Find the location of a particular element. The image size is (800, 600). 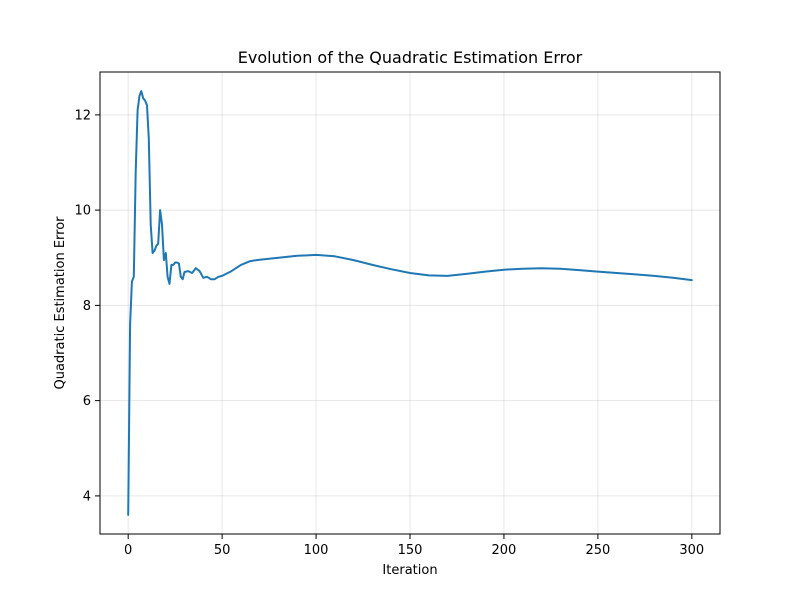

x-axis: 0 50 100 150 200 250 300 is located at coordinates (414, 546).